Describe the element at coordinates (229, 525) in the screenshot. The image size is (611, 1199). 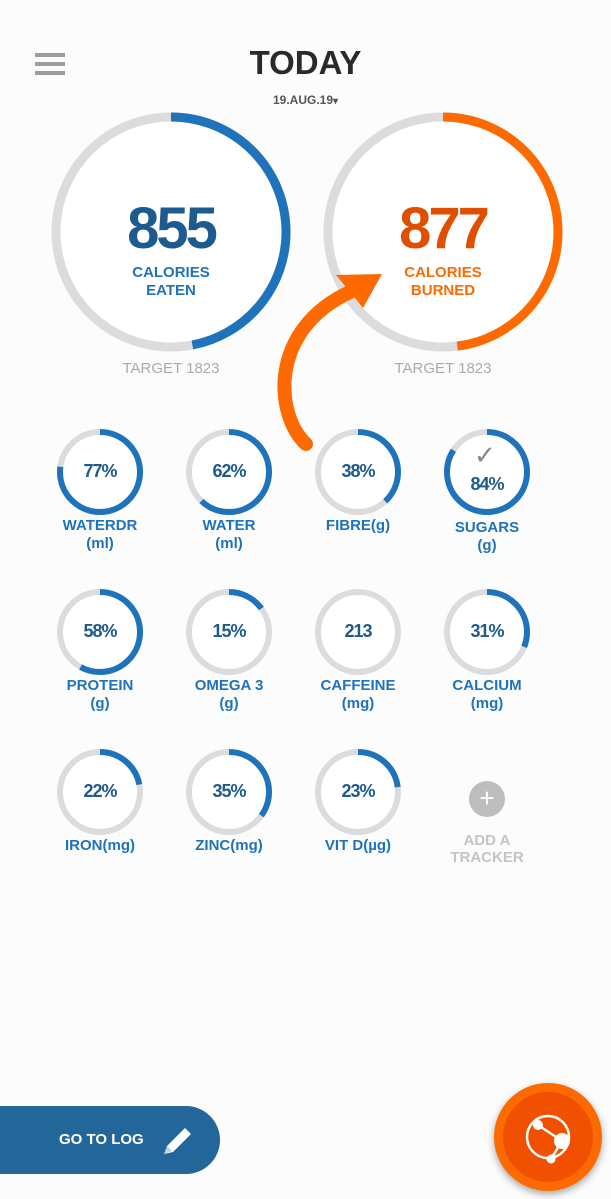
I see `label-line: WATER` at that location.